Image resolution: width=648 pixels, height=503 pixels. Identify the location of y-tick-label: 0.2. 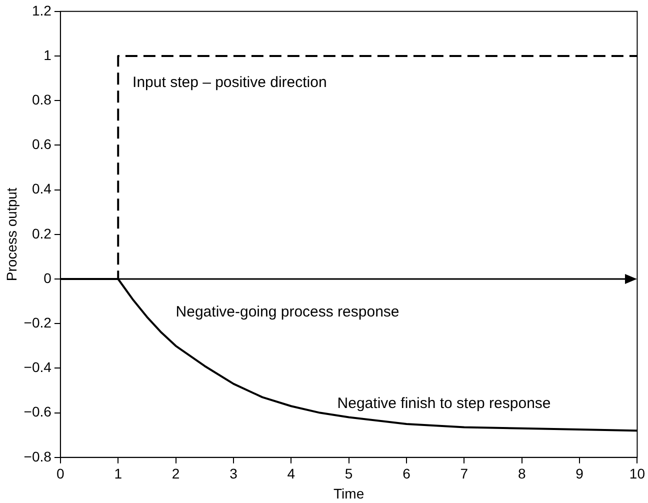
(42, 233).